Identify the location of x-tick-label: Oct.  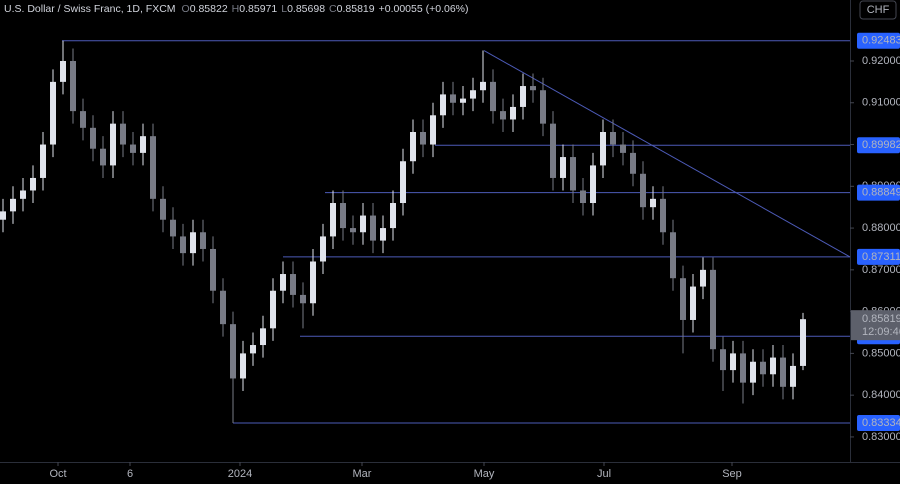
(57, 474).